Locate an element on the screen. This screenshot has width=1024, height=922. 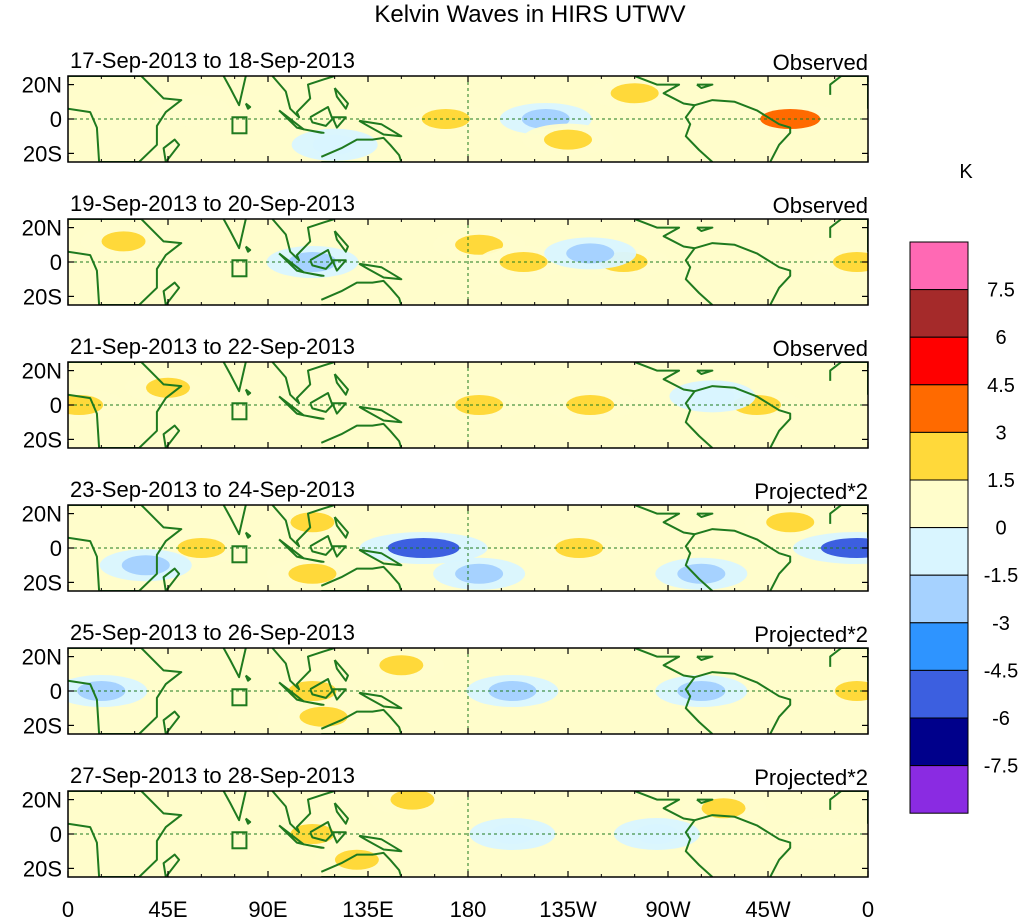
anomaly-halo is located at coordinates (190, 110).